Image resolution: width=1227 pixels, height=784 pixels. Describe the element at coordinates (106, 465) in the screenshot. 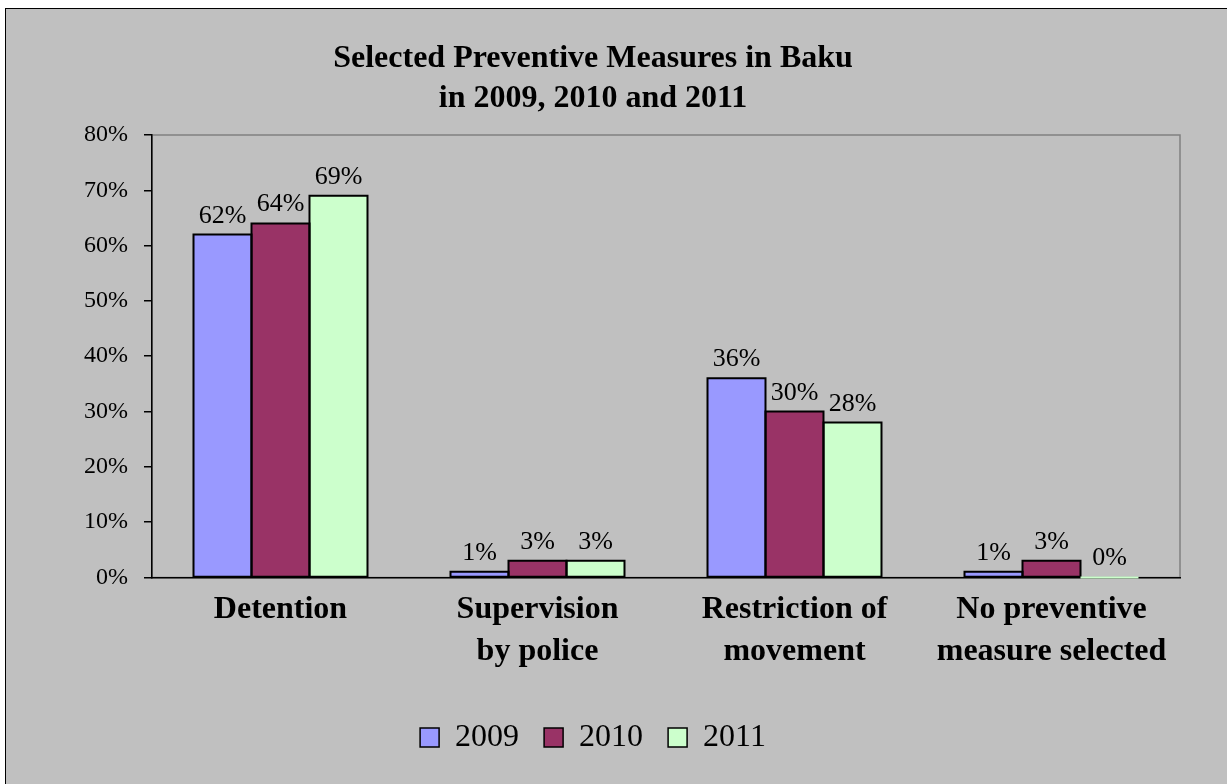

I see `y-tick-label: 20%` at that location.